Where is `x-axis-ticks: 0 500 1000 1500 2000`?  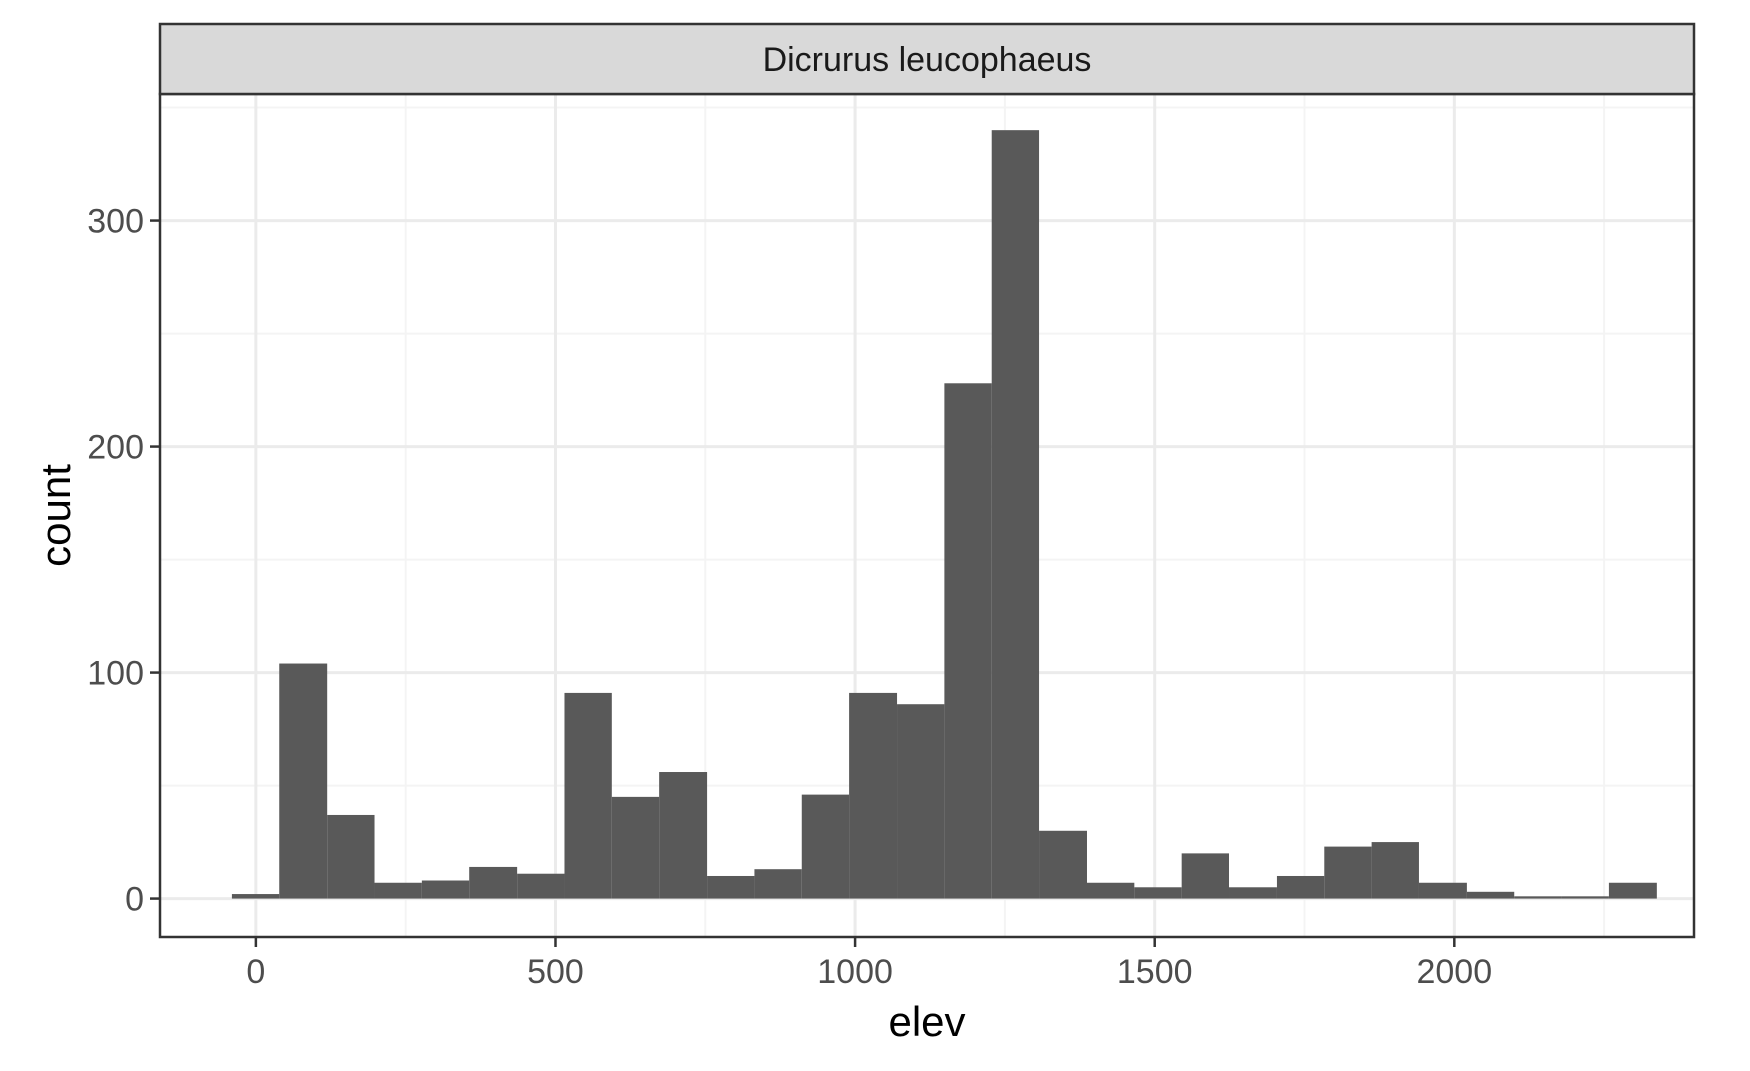 x-axis-ticks: 0 500 1000 1500 2000 is located at coordinates (869, 964).